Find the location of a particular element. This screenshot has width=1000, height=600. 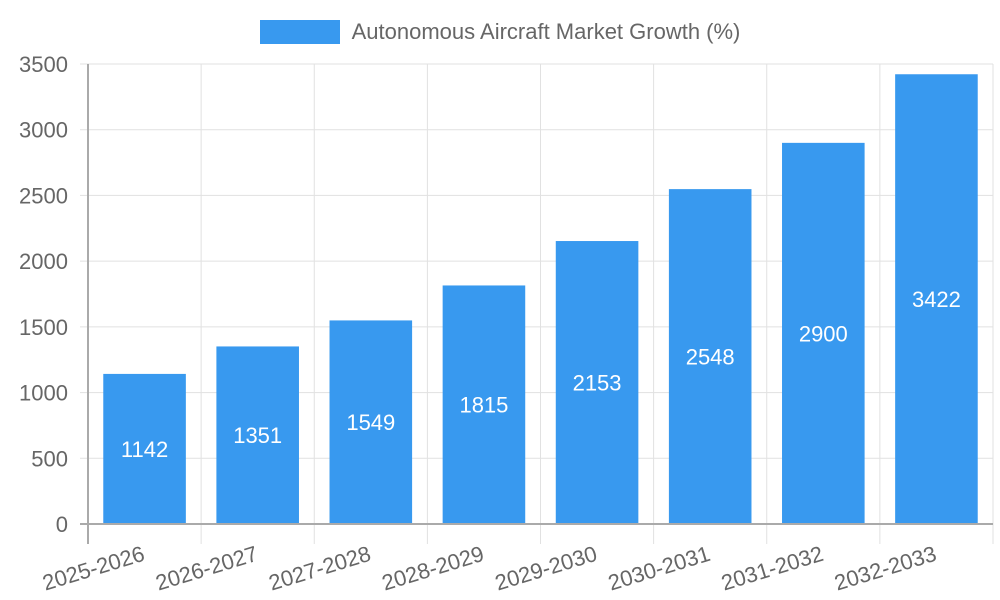

legend-label: Autonomous Aircraft Market Growth (%) is located at coordinates (546, 31).